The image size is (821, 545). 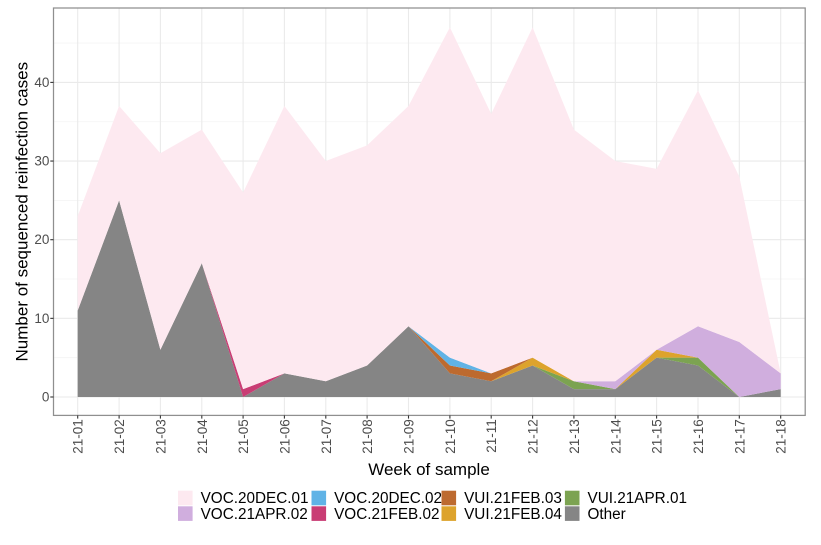 I want to click on svg-text: 21-17, so click(x=739, y=436).